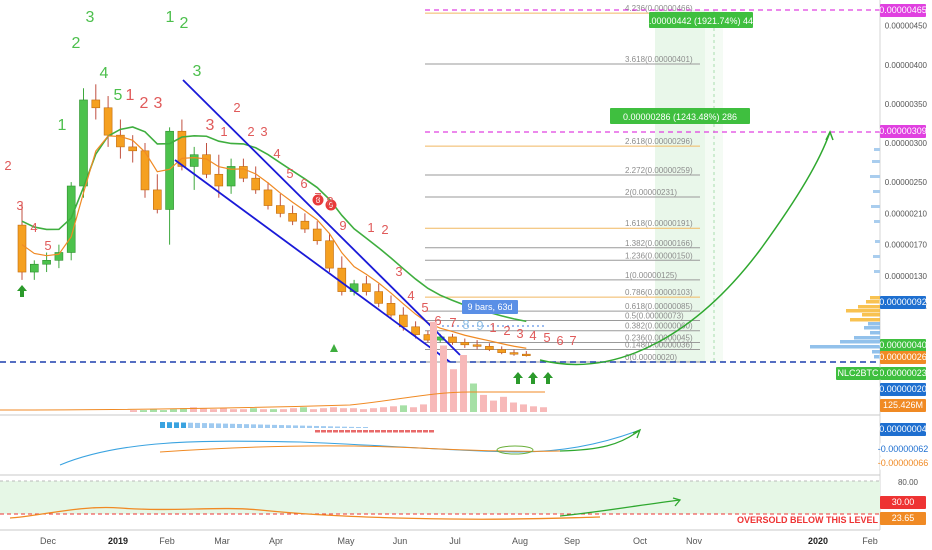 The width and height of the screenshot is (932, 550). What do you see at coordinates (906, 182) in the screenshot?
I see `price-tick-label: 0.00000250` at bounding box center [906, 182].